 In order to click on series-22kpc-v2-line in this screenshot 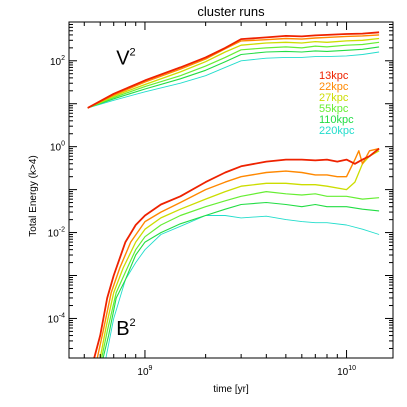, I will do `click(233, 71)`.